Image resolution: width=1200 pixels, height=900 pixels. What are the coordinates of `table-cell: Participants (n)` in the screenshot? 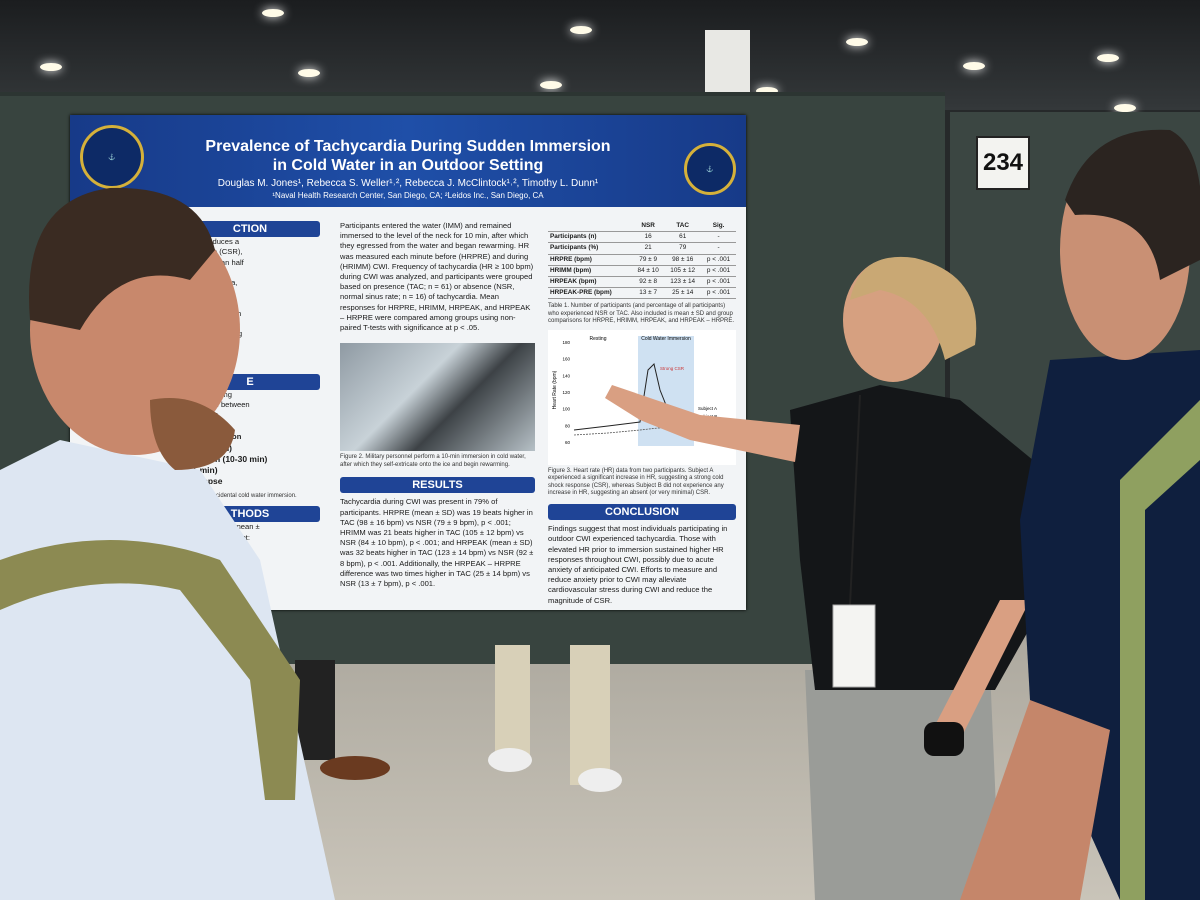 It's located at (590, 237).